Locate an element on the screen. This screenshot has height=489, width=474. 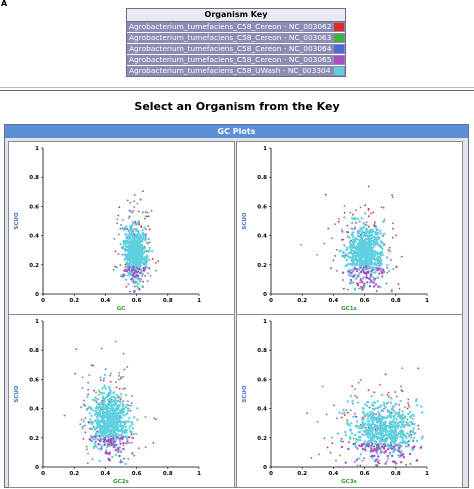
gc-plots-title: GC Plots is located at coordinates (236, 131).